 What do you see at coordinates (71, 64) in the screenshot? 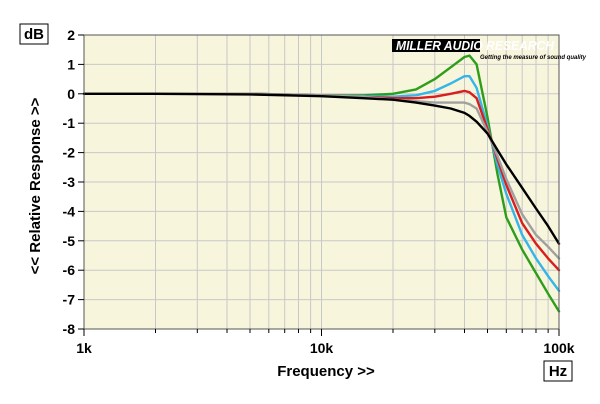
I see `y-tick-label: 1` at bounding box center [71, 64].